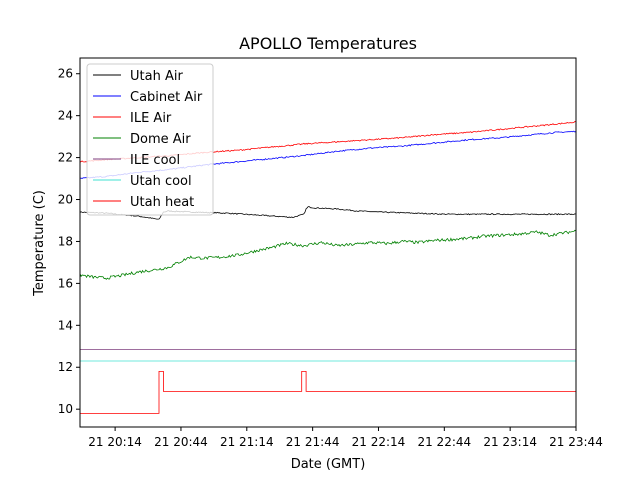 The image size is (640, 480). Describe the element at coordinates (115, 442) in the screenshot. I see `x-tick-label: 21 20:14` at that location.